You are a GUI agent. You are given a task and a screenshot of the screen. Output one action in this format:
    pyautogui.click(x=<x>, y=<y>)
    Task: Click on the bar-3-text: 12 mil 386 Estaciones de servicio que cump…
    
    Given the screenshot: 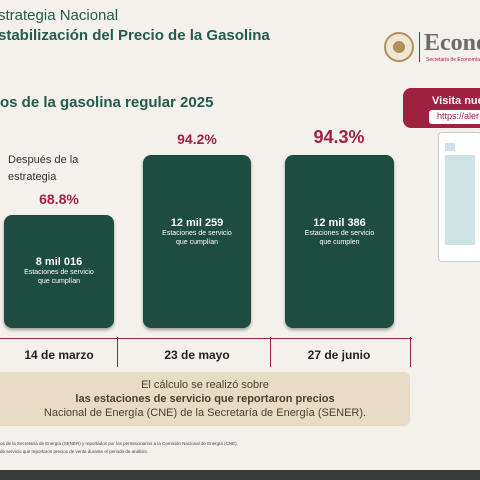 What is the action you would take?
    pyautogui.click(x=339, y=232)
    